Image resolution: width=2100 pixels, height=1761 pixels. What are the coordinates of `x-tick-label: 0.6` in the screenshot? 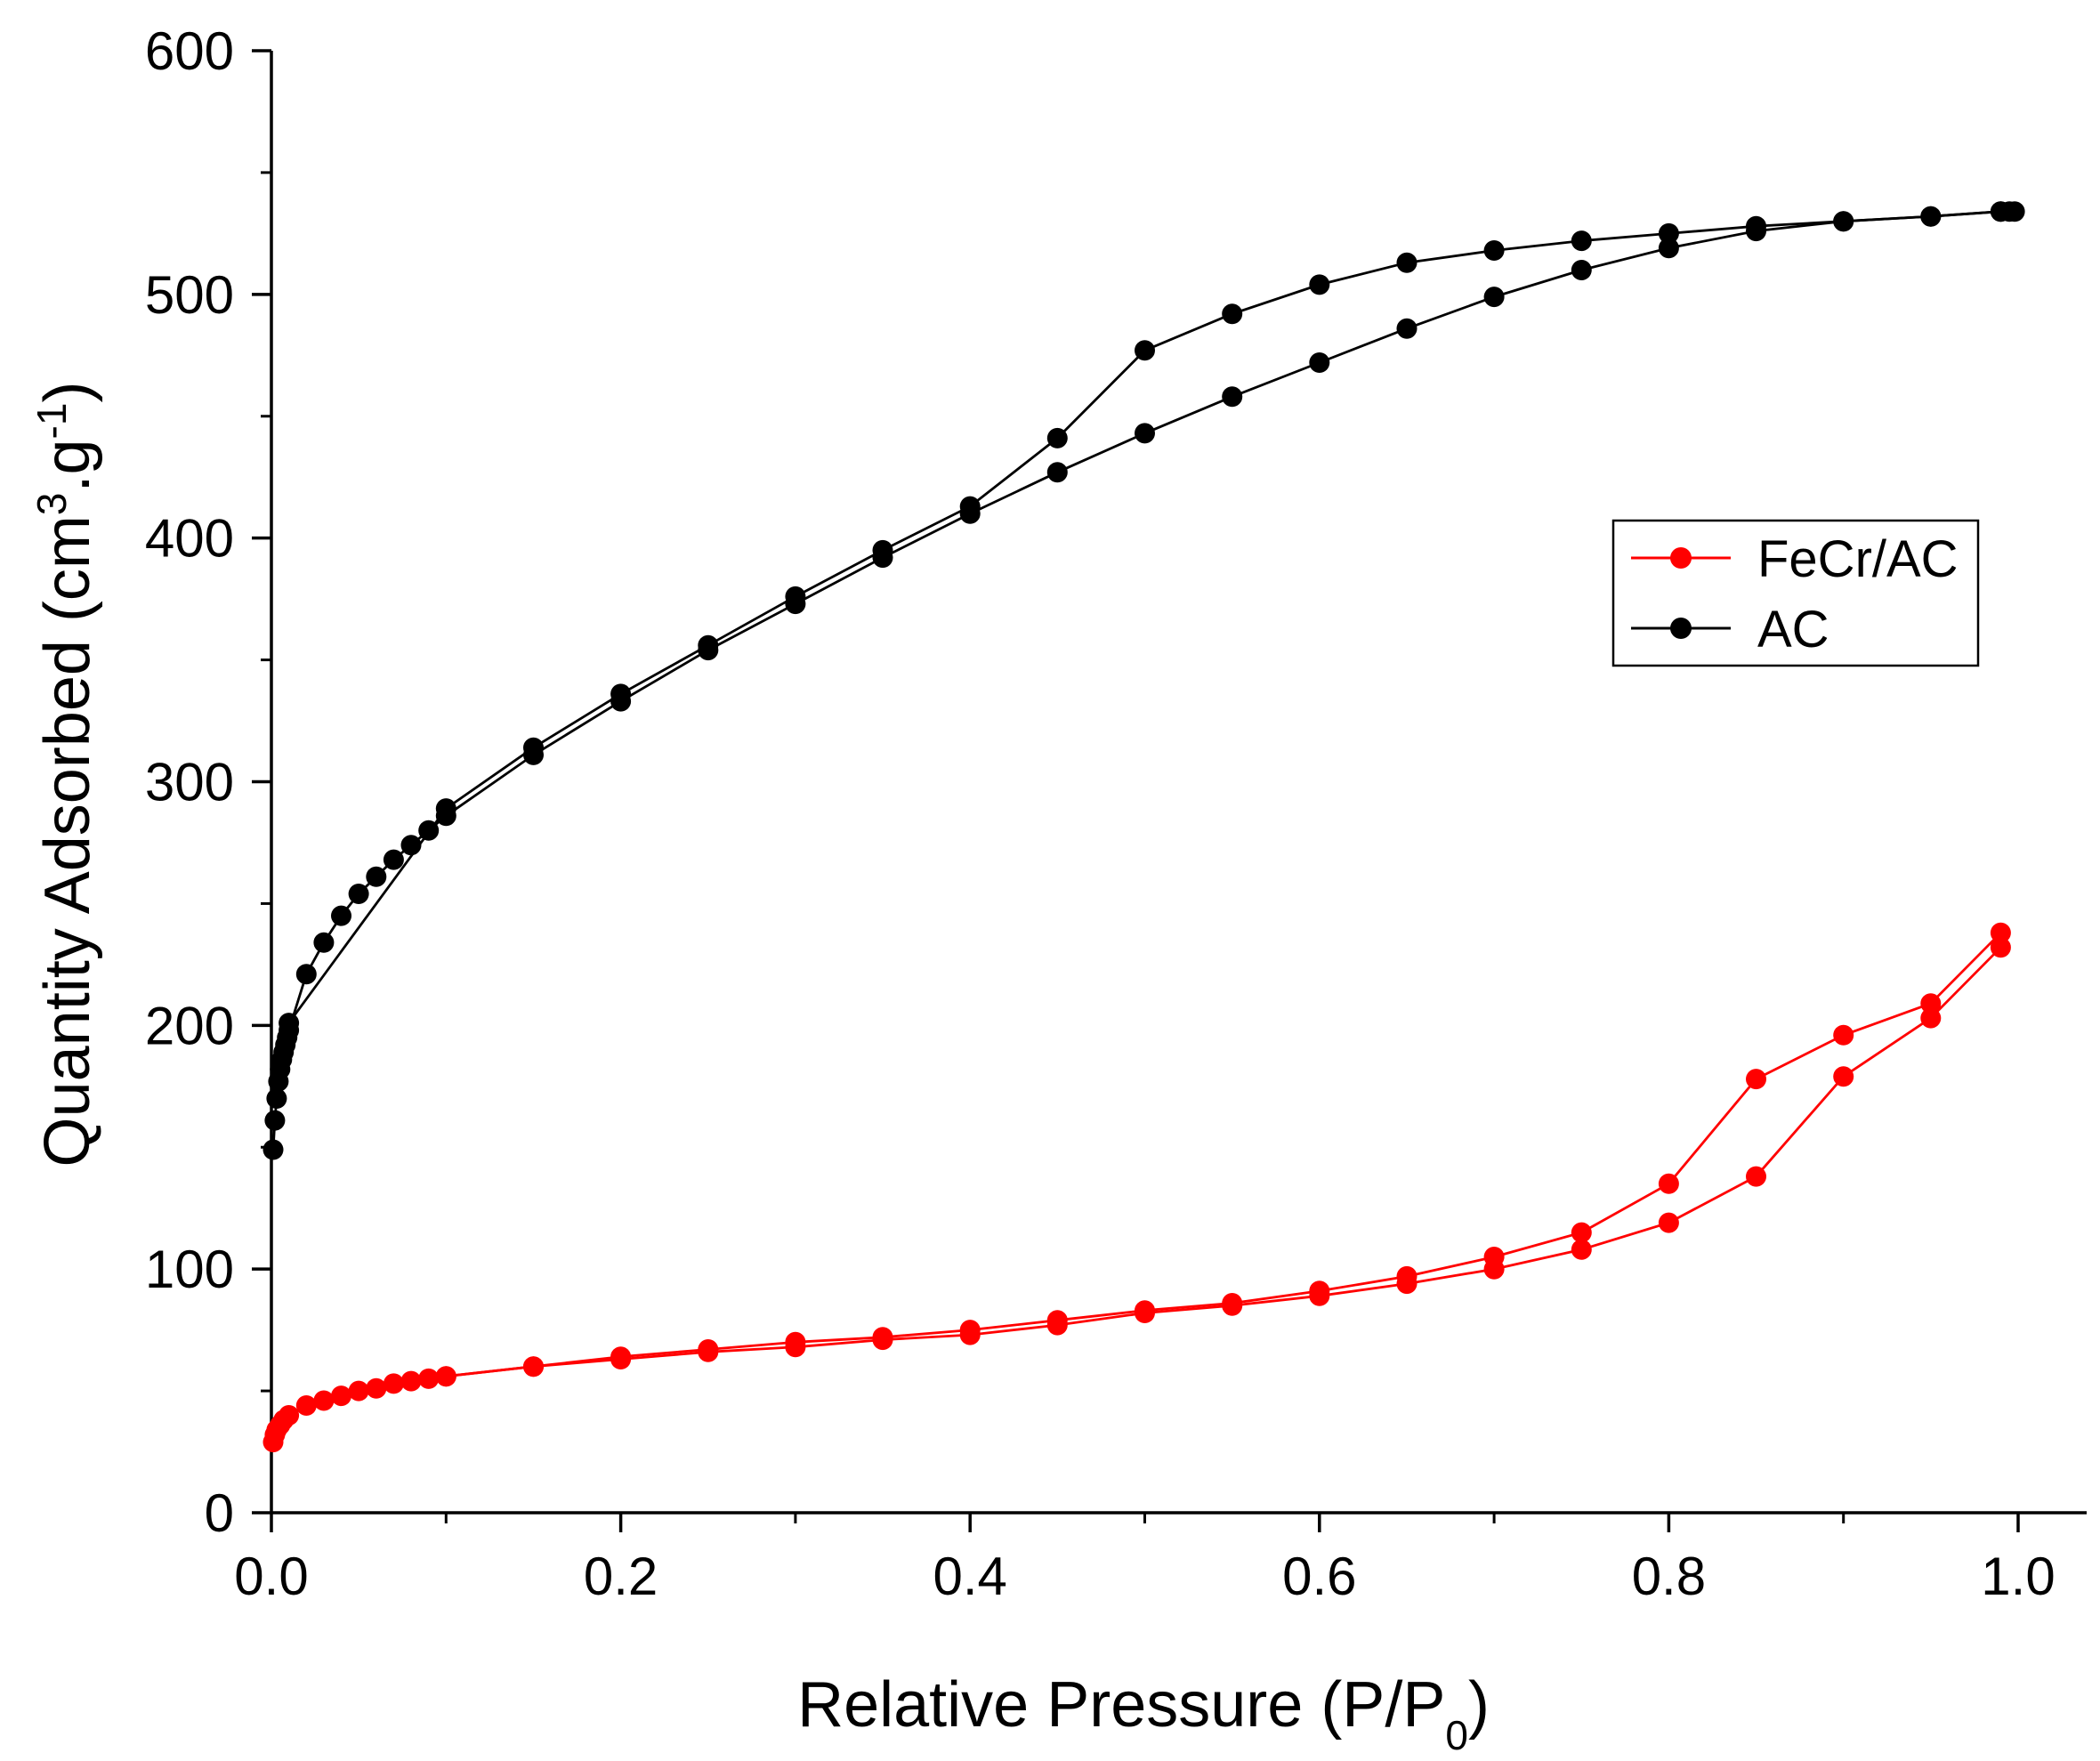 It's located at (1319, 1576).